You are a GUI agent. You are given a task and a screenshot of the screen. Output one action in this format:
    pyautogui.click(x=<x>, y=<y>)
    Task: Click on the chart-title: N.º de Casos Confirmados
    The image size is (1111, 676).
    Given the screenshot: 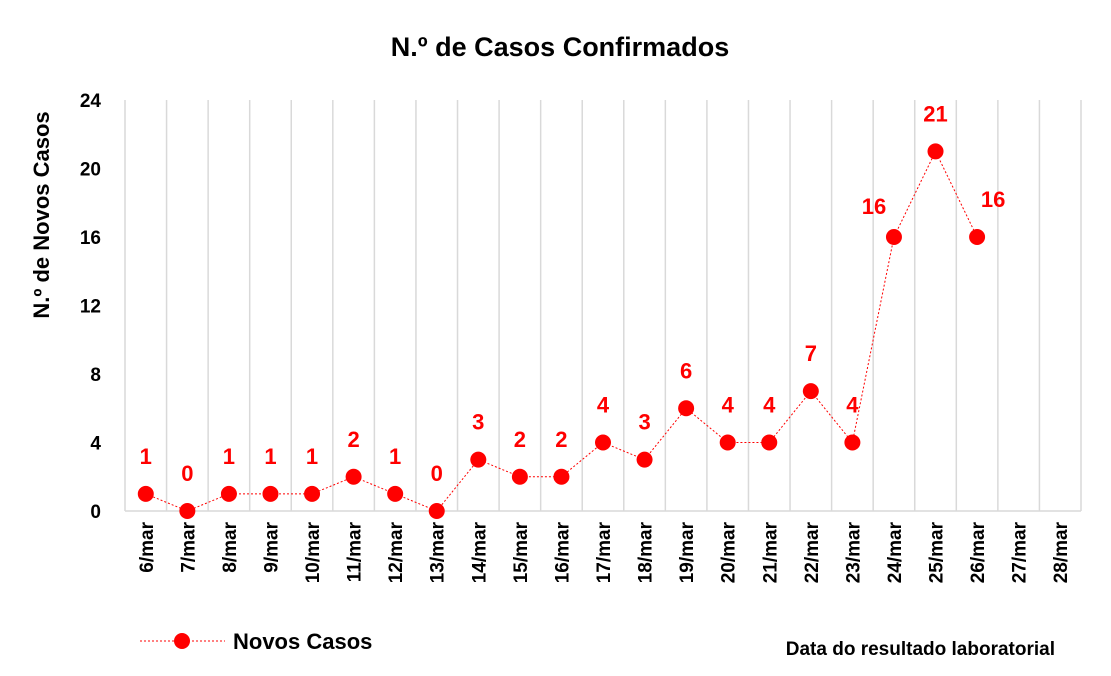 What is the action you would take?
    pyautogui.click(x=560, y=47)
    